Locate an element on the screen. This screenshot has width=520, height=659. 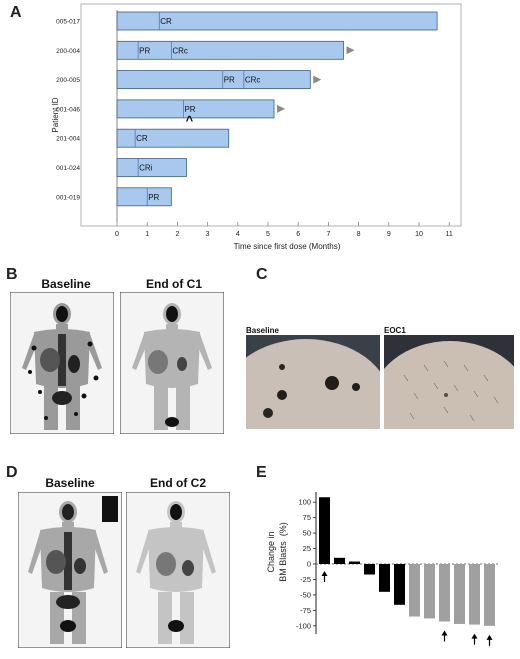
swimmer-xtick-label: 8 is located at coordinates (359, 234).